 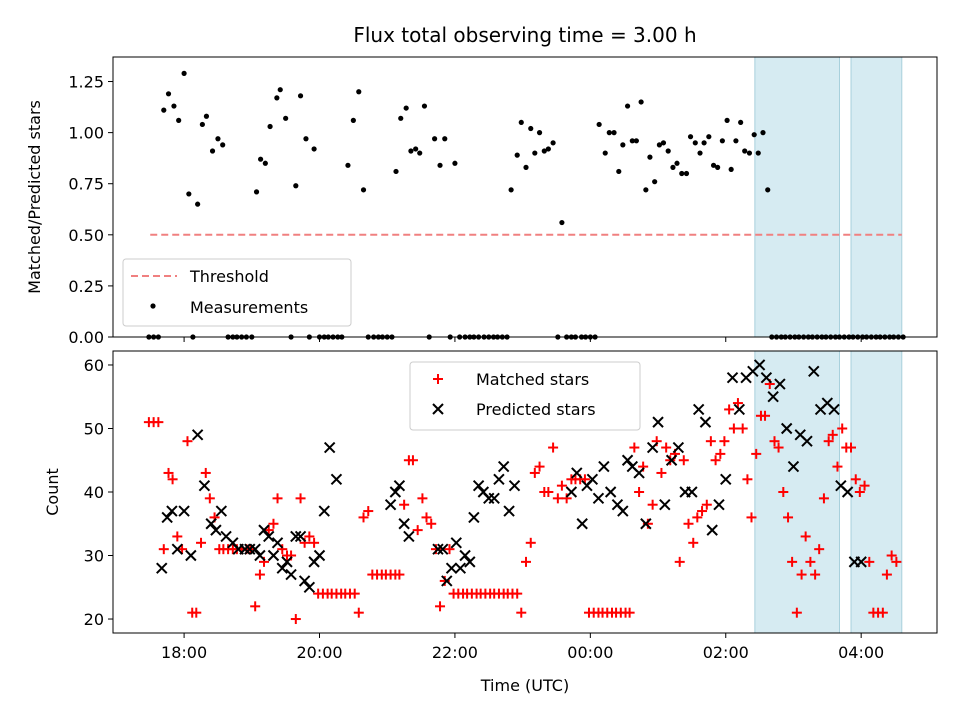 I want to click on bottom-y-axis-title: Count, so click(x=52, y=492).